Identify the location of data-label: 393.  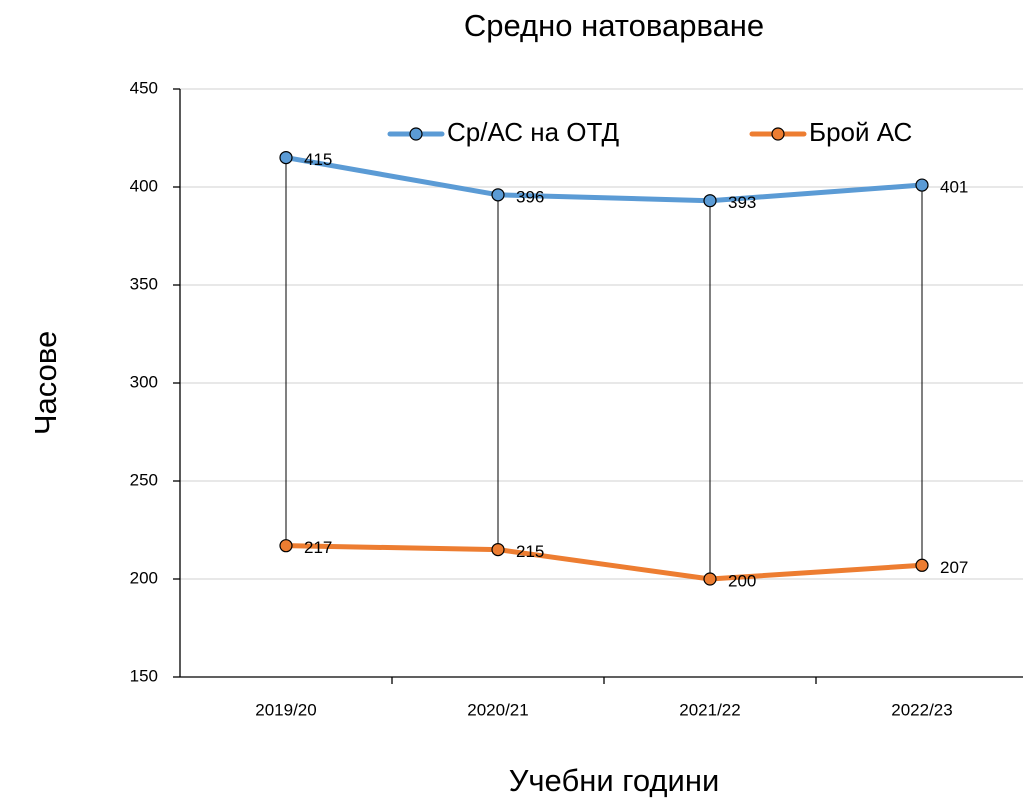
(742, 202).